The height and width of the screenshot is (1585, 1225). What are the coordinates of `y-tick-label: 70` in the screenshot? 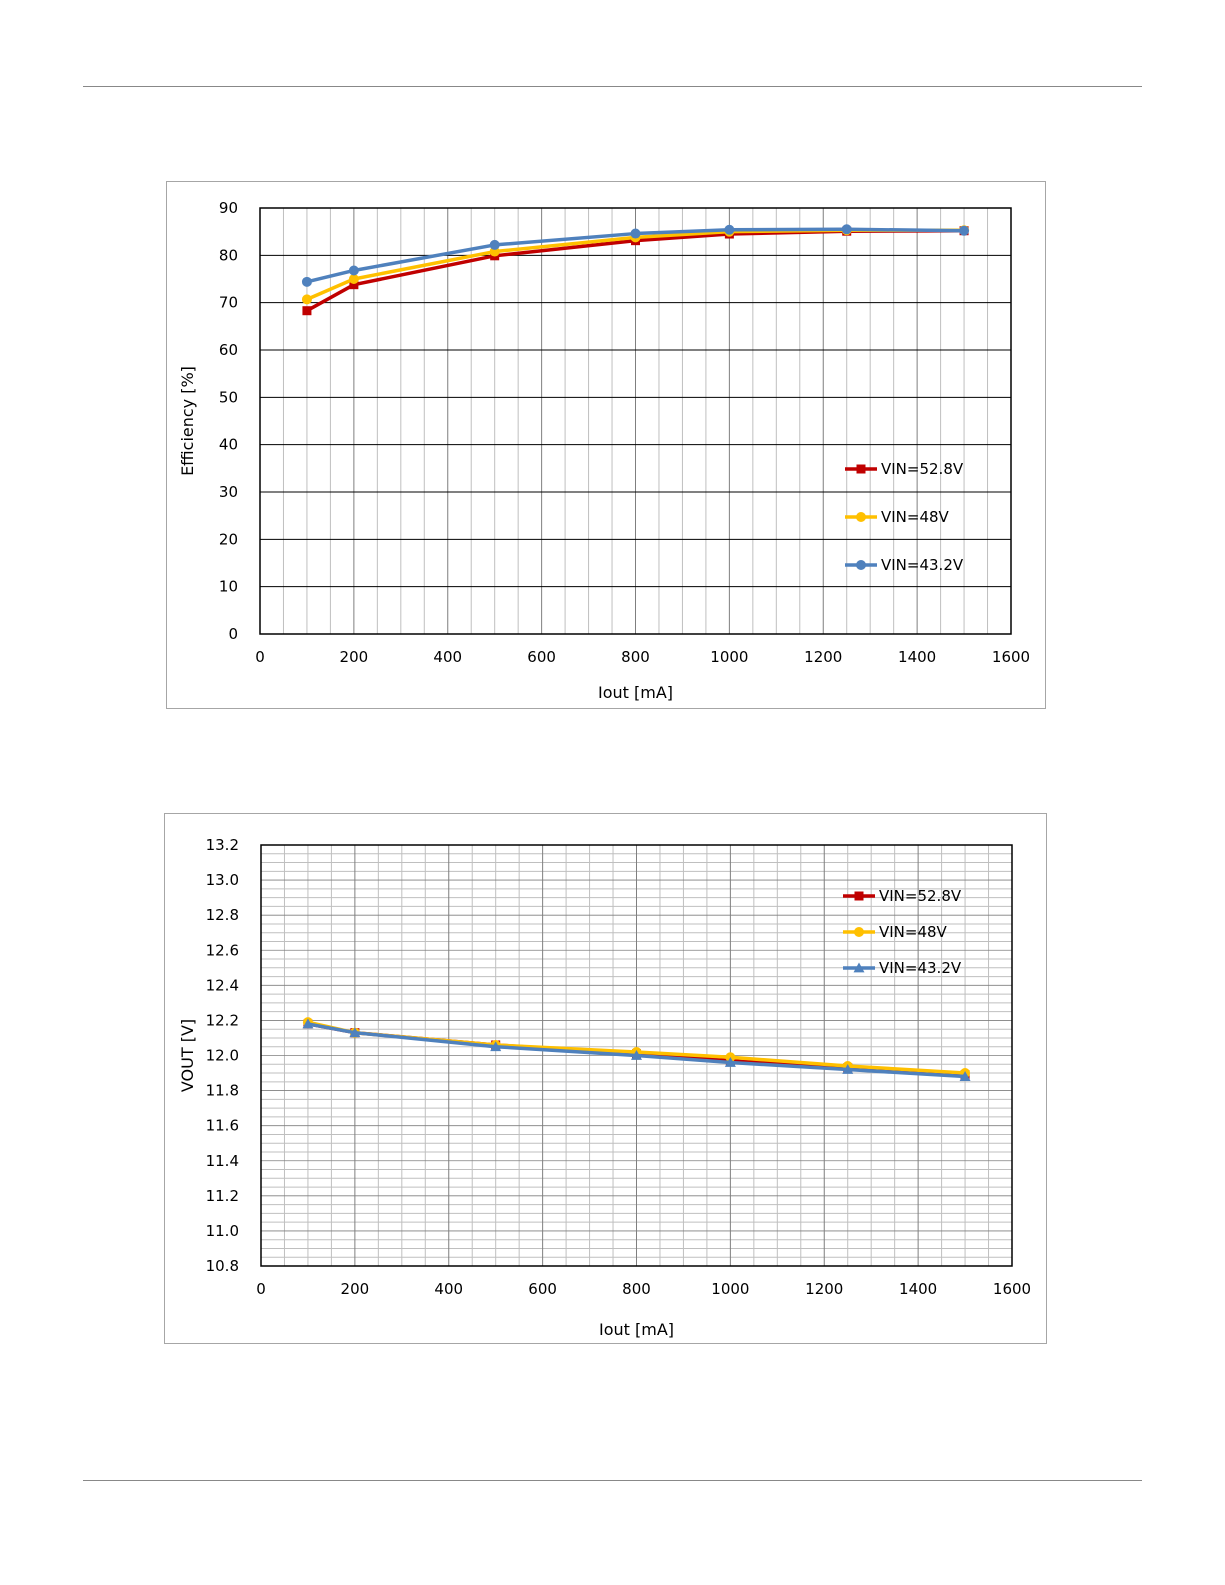 It's located at (228, 303).